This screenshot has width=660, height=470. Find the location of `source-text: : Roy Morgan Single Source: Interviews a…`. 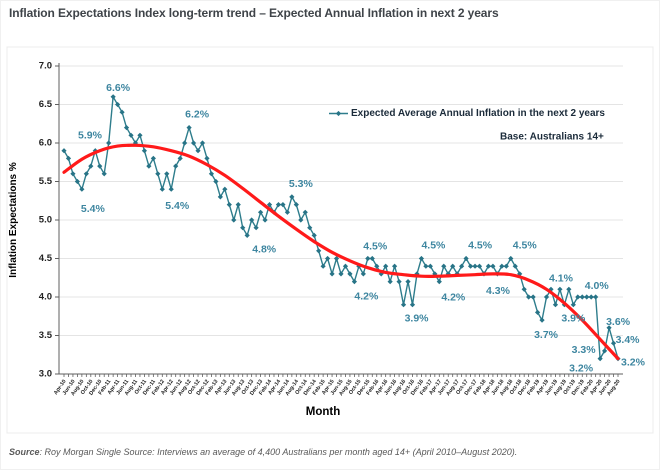

source-text: : Roy Morgan Single Source: Interviews a… is located at coordinates (278, 452).